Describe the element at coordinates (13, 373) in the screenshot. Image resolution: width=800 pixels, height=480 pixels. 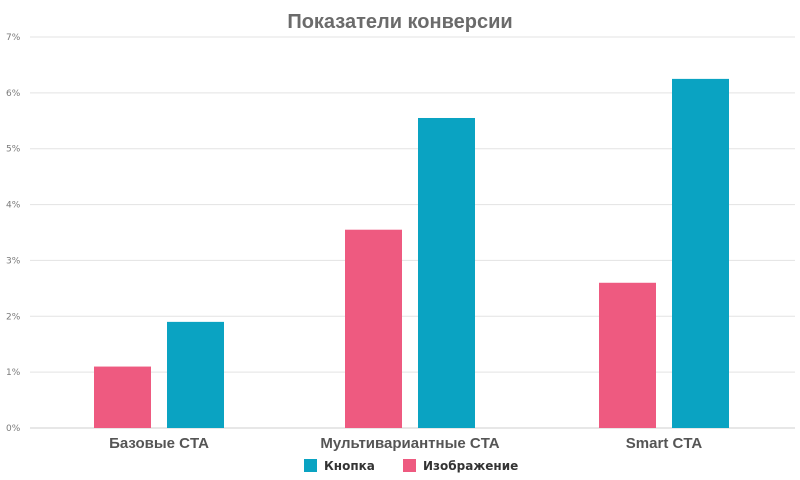
I see `y-tick-label: 1%` at that location.